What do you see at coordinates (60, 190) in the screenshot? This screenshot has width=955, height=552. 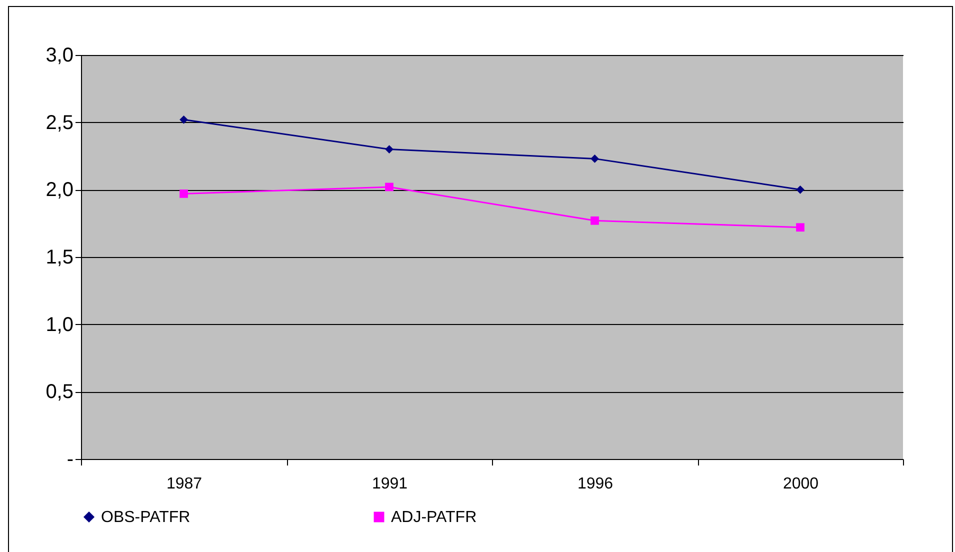 I see `y-tick-label: 2,0` at bounding box center [60, 190].